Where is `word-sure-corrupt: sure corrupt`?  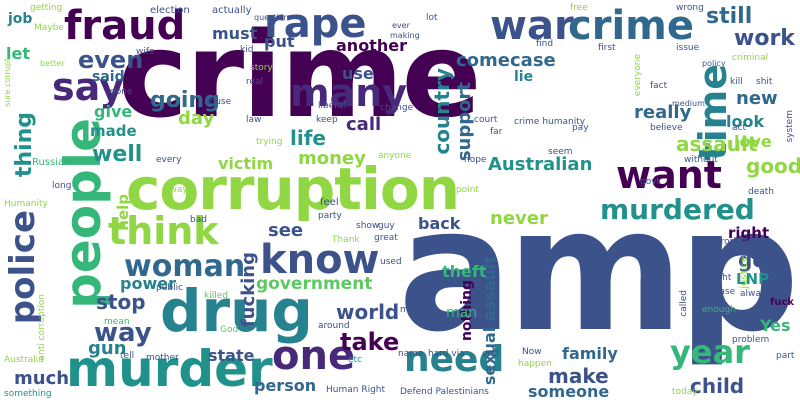 word-sure-corrupt: sure corrupt is located at coordinates (7, 82).